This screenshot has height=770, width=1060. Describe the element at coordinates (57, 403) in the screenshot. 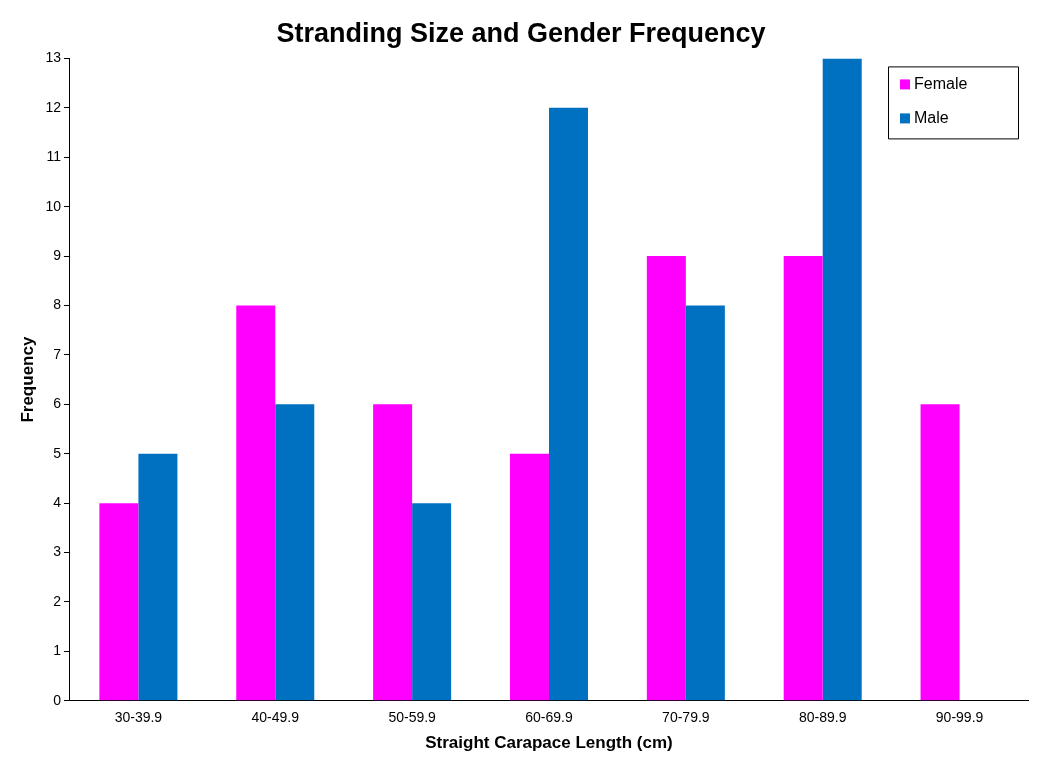

I see `y-tick-label: 6` at that location.